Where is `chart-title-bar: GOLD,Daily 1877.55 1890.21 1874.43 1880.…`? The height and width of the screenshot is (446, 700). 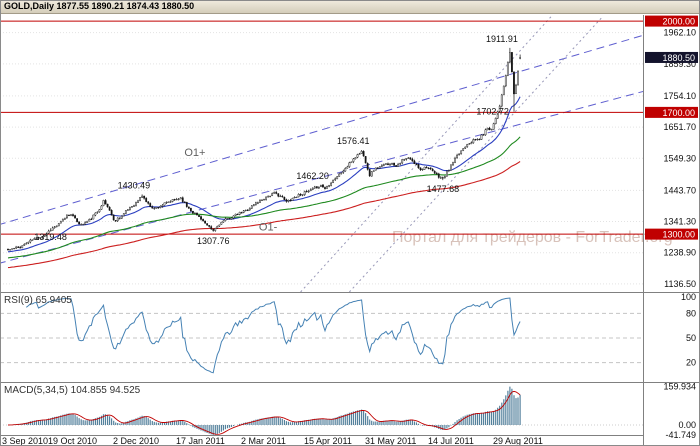
chart-title-bar: GOLD,Daily 1877.55 1890.21 1874.43 1880.… is located at coordinates (350, 7).